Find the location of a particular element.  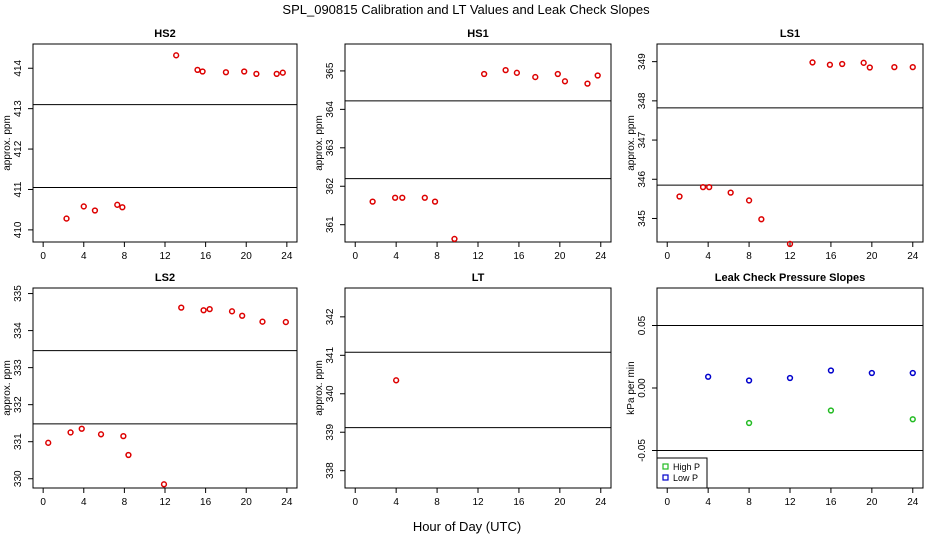

y-axis-label: kPa per min is located at coordinates (631, 387).